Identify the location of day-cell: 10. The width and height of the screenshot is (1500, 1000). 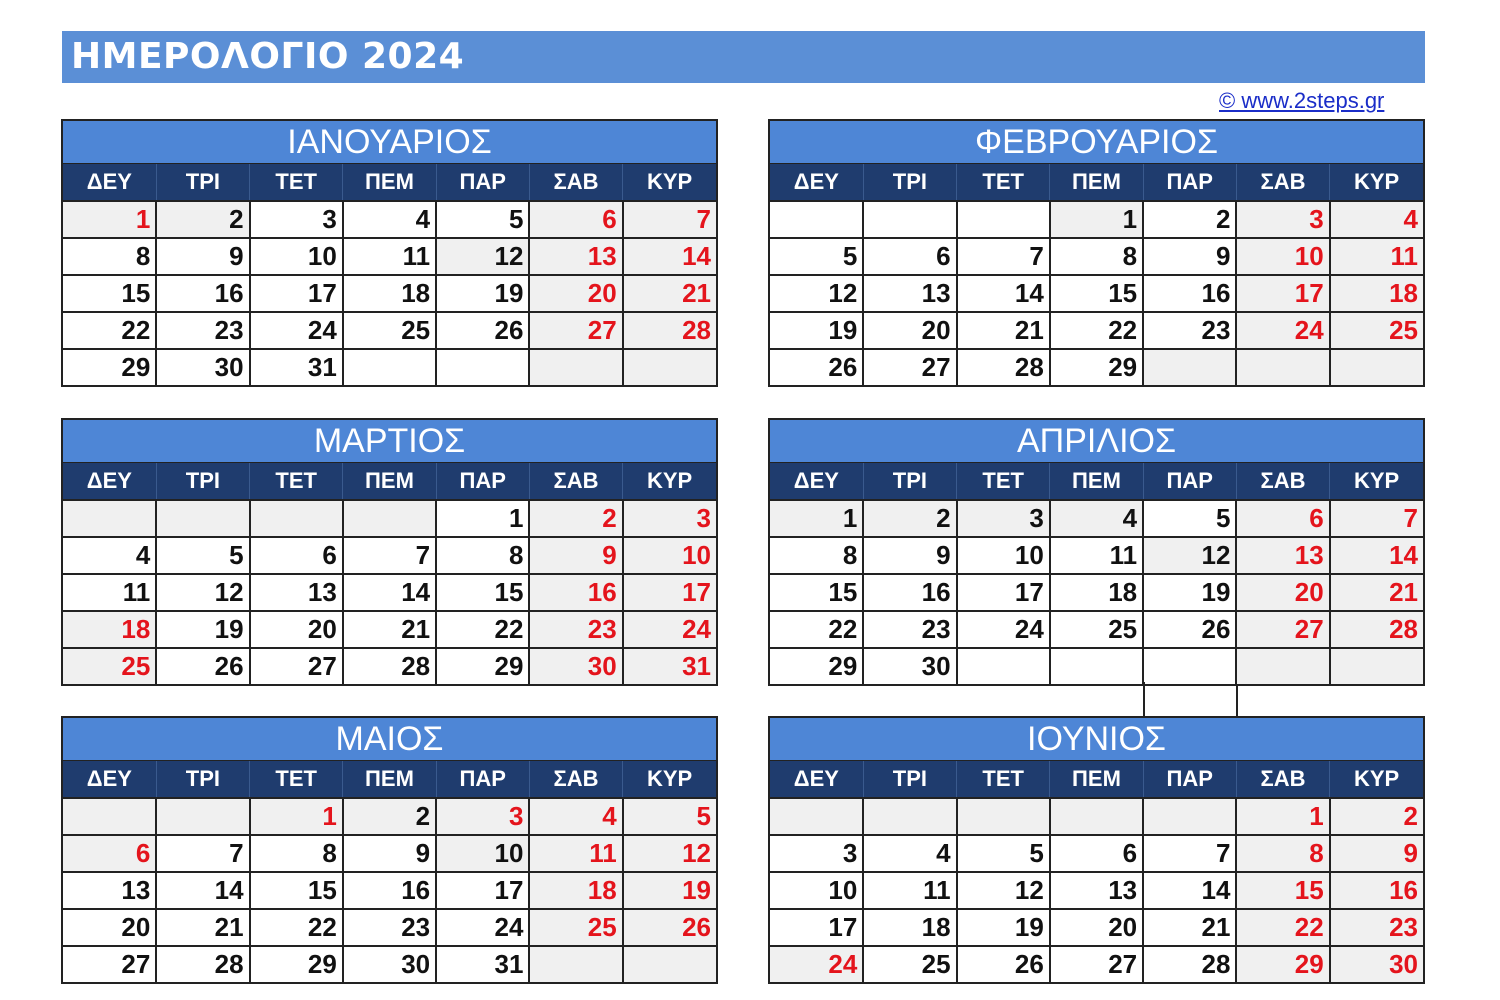
(1283, 256).